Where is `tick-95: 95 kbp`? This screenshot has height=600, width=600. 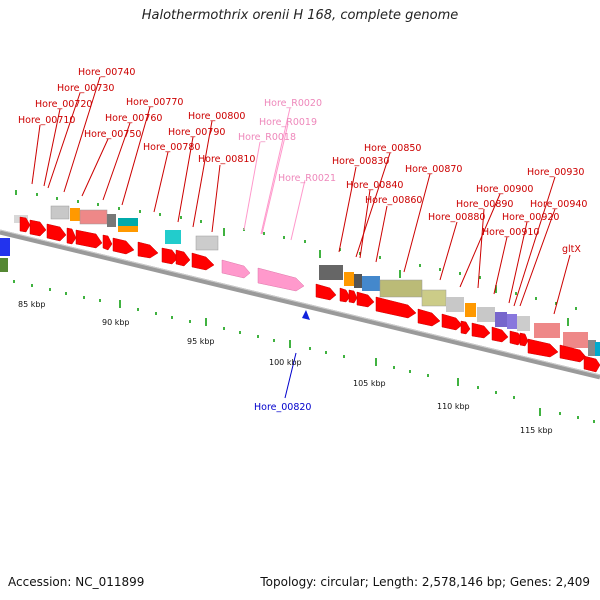 tick-95: 95 kbp is located at coordinates (201, 341).